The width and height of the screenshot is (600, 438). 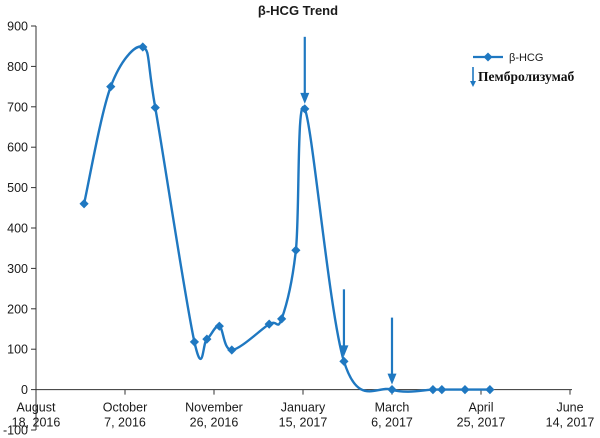 I want to click on legend: β-HCG Пембролизумаб, so click(x=522, y=69).